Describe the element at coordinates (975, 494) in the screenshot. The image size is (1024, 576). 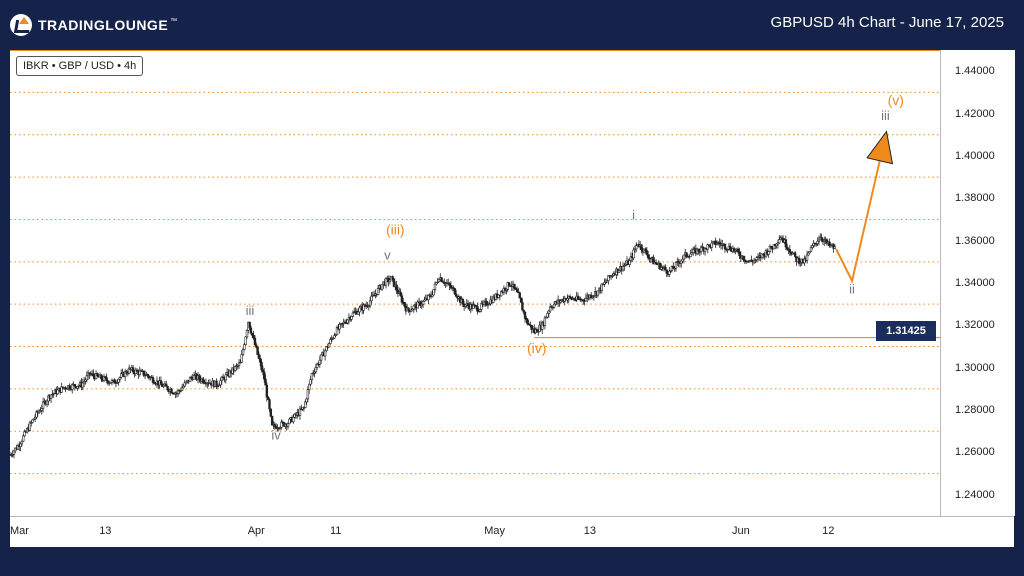
I see `y-tick-label: 1.24000` at that location.